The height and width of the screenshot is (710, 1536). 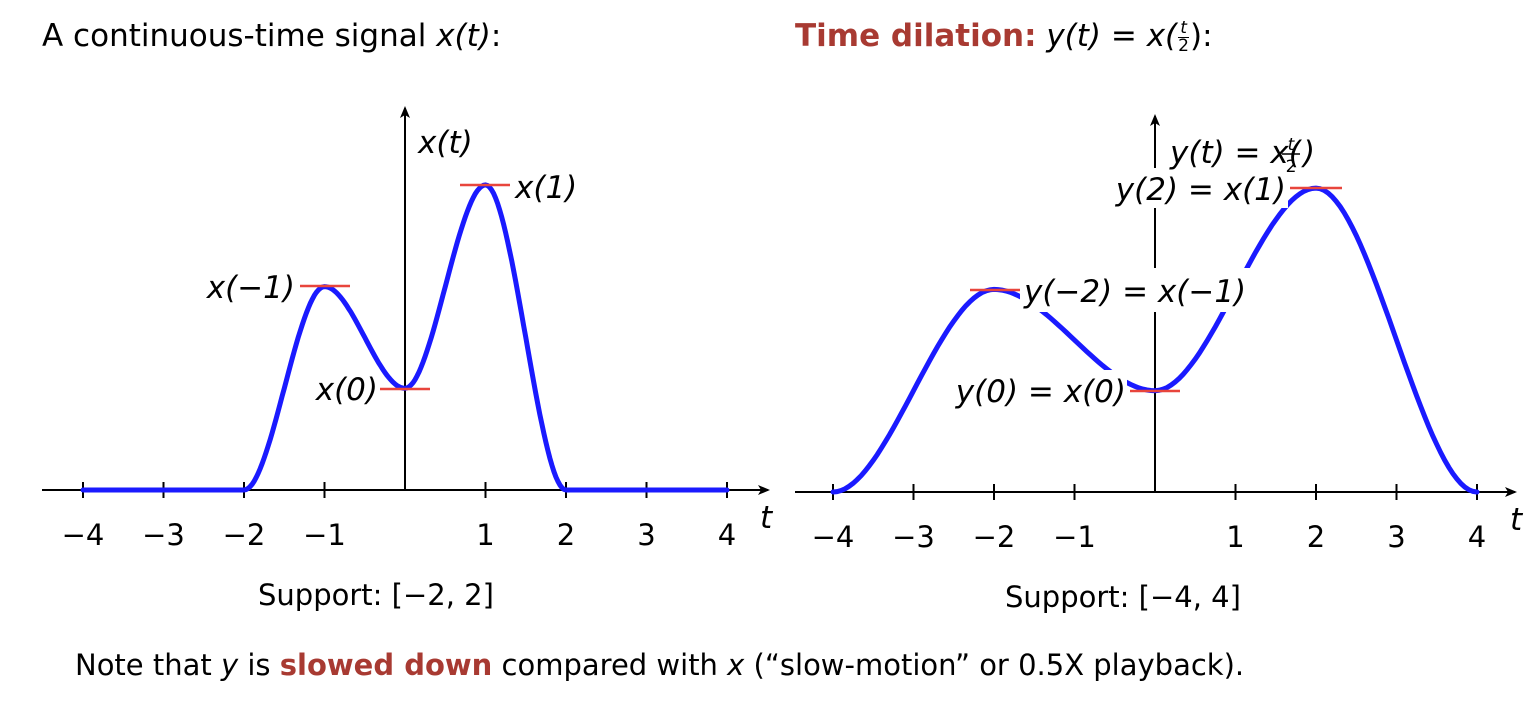 I want to click on note-var-y: y, so click(x=229, y=665).